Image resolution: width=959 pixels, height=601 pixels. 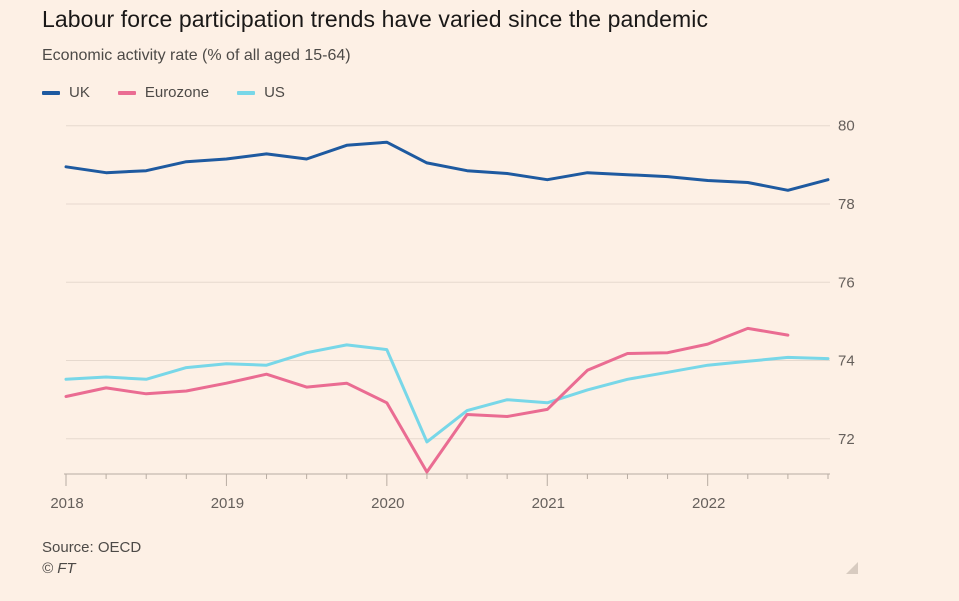 What do you see at coordinates (79, 92) in the screenshot?
I see `legend-label-uk: UK` at bounding box center [79, 92].